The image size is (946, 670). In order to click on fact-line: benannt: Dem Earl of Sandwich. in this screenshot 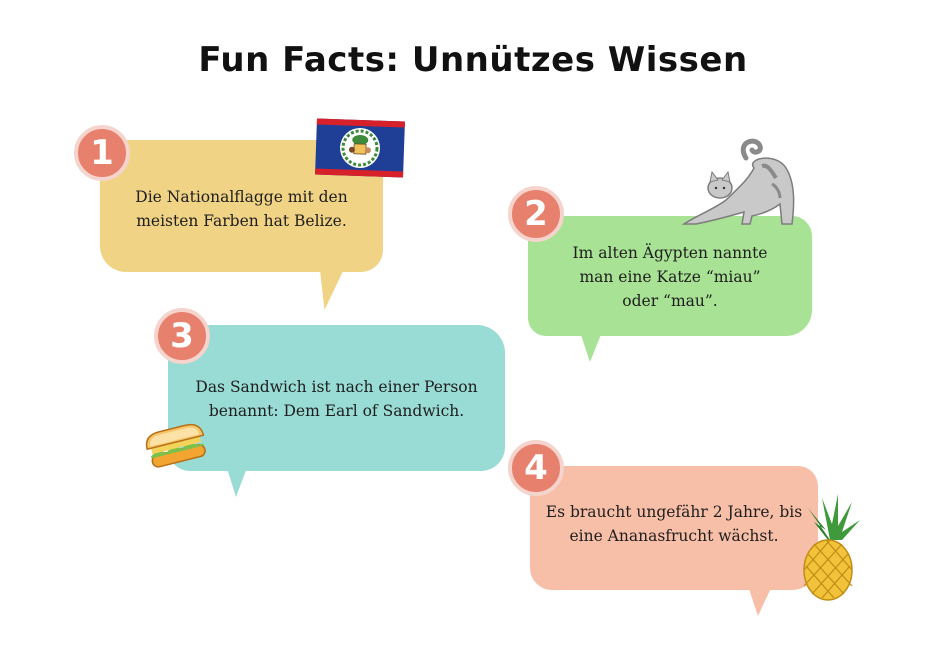, I will do `click(336, 411)`.